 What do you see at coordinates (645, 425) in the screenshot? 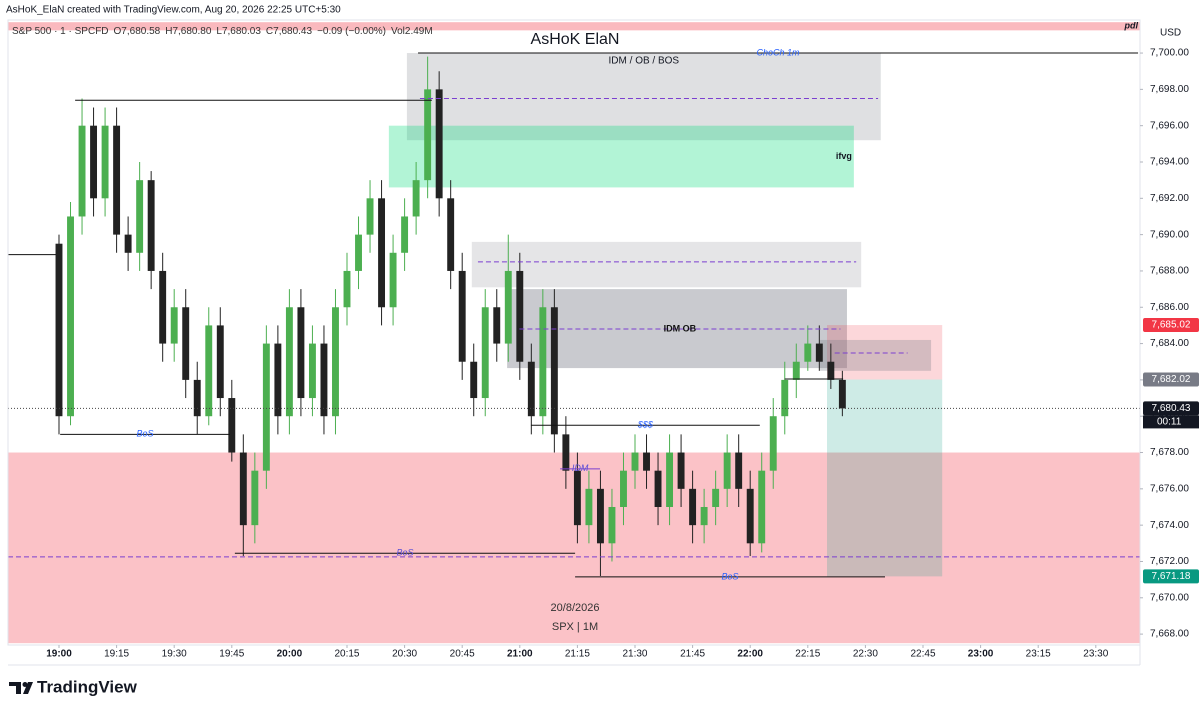
I see `level-label: $$$` at bounding box center [645, 425].